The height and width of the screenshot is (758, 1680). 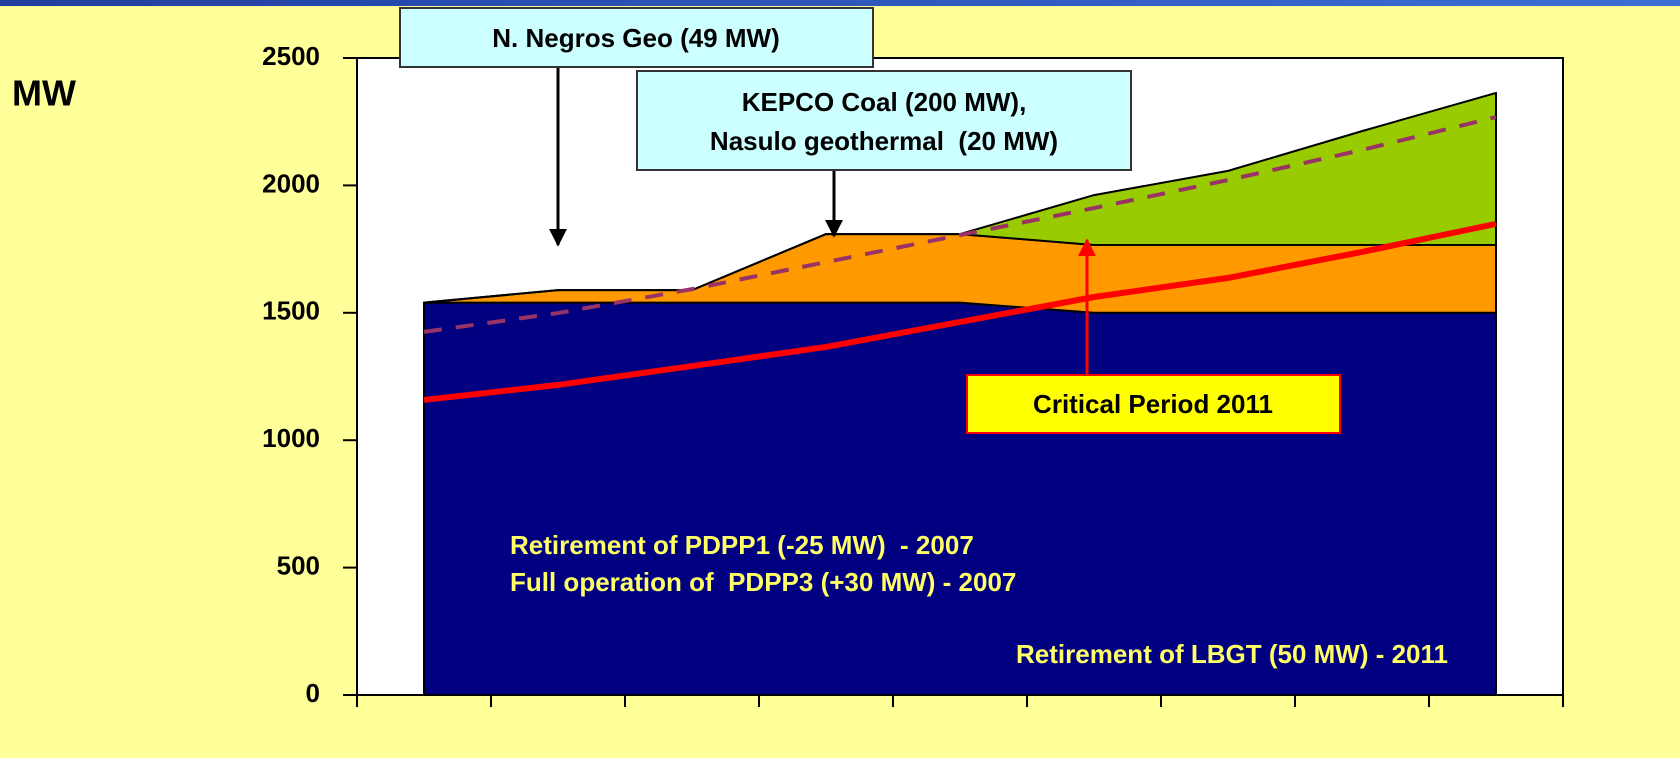 I want to click on y-tick-label: 500, so click(x=298, y=565).